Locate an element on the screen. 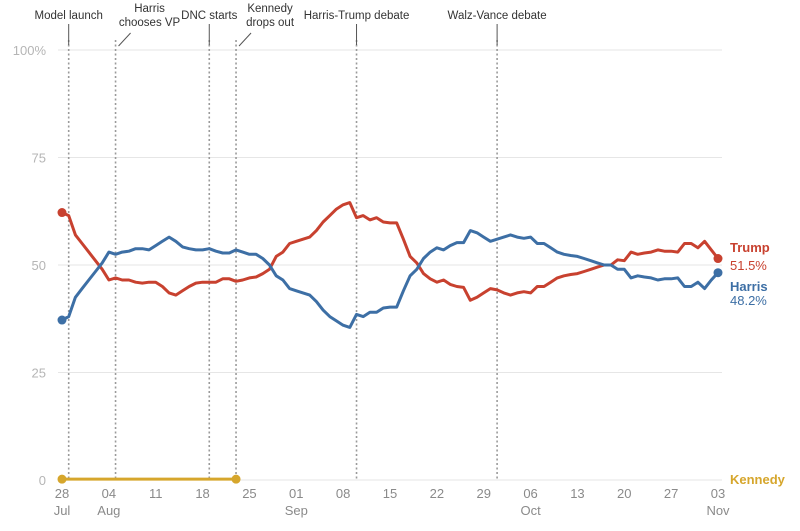 This screenshot has width=800, height=531. x-tick-label: 15 is located at coordinates (390, 493).